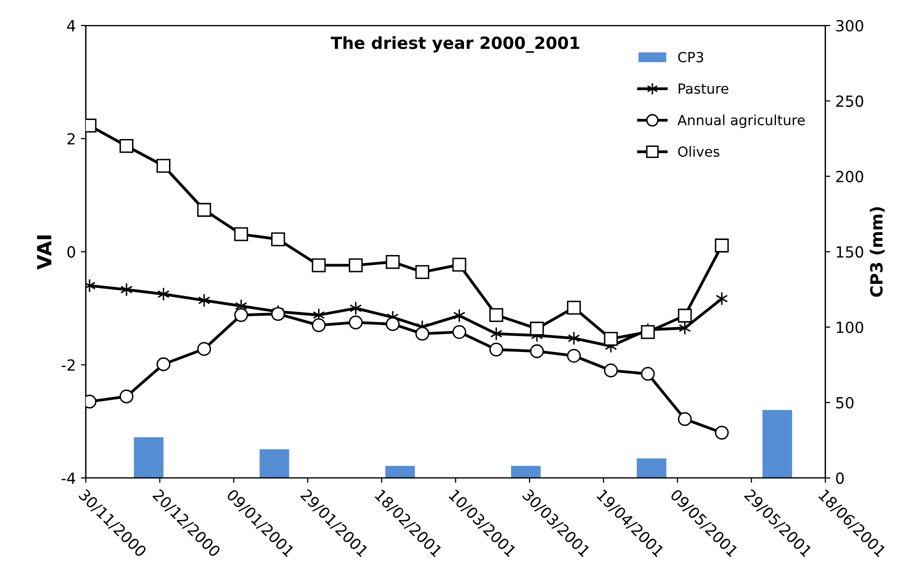  Describe the element at coordinates (691, 57) in the screenshot. I see `legend-label: CP3` at that location.